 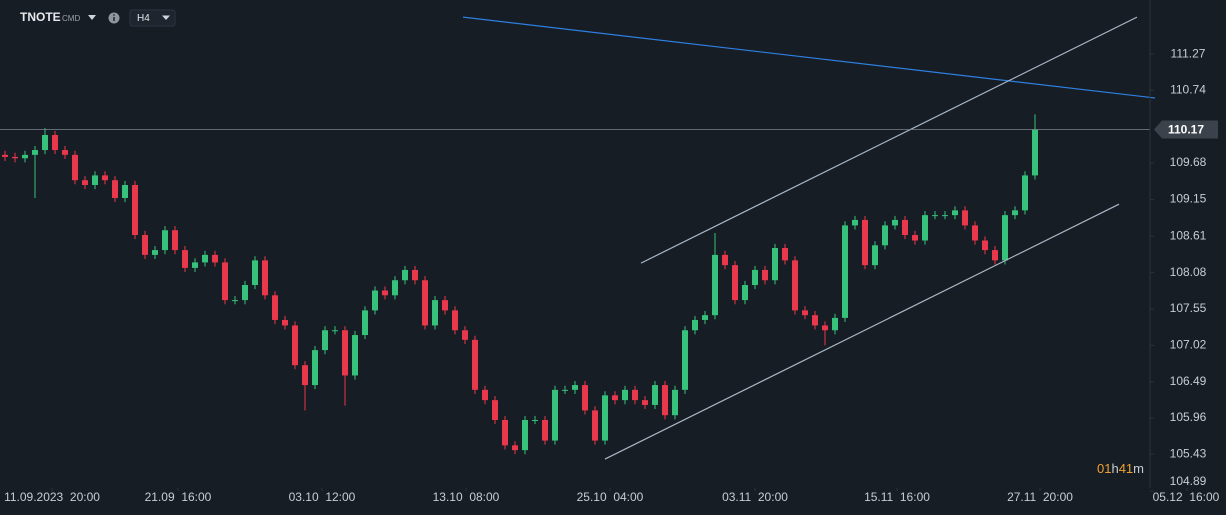 What do you see at coordinates (466, 497) in the screenshot?
I see `x-tick-label: 13.10 08:00` at bounding box center [466, 497].